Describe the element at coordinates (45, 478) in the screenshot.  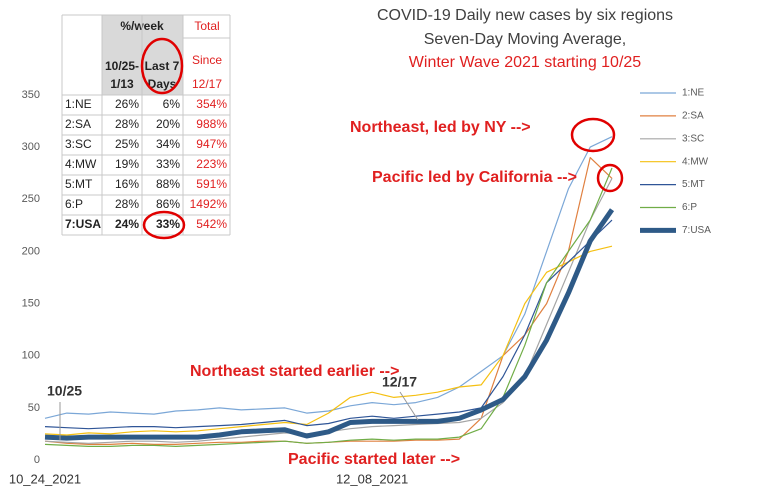
I see `x-tick-label: 10_24_2021` at that location.